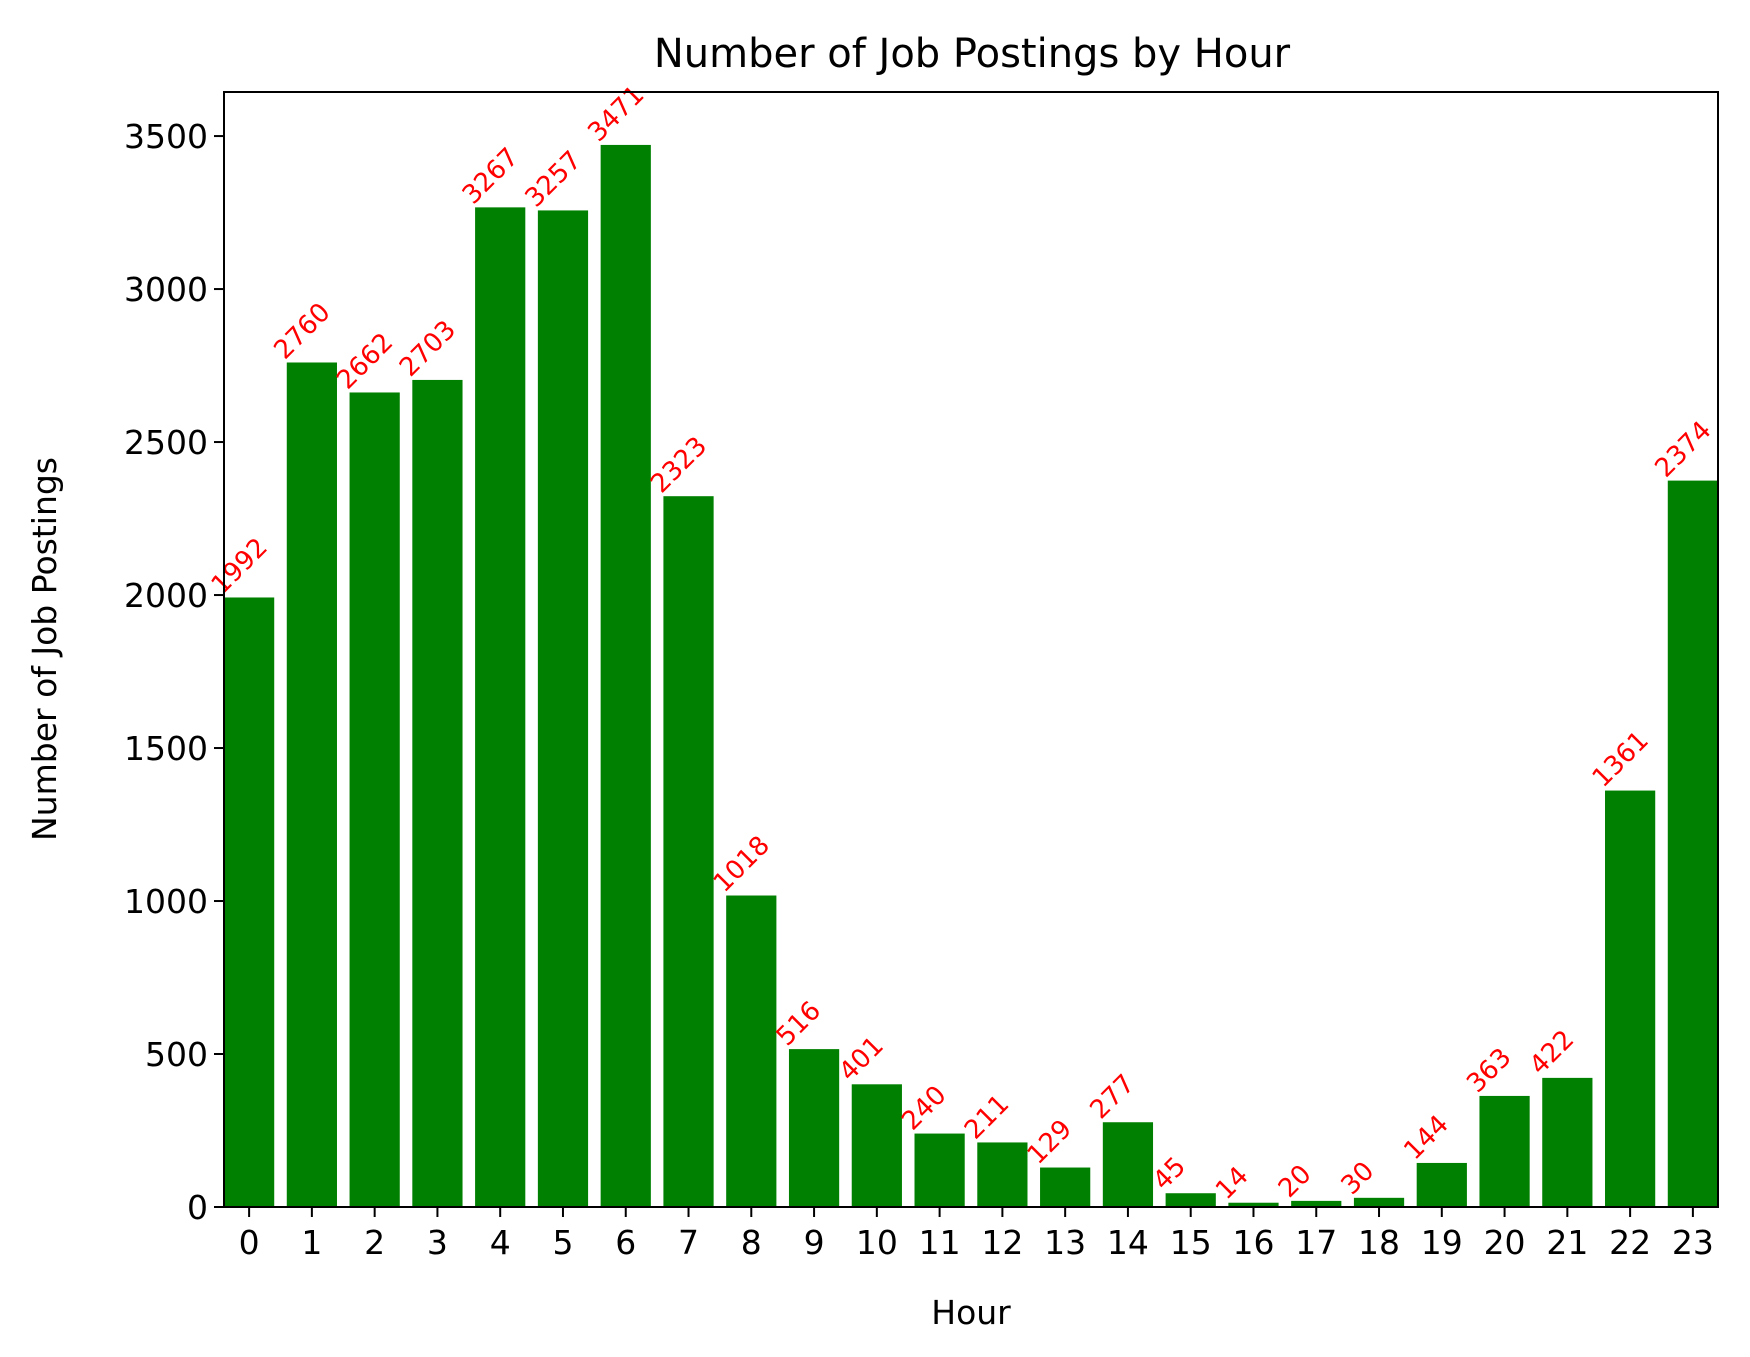 The width and height of the screenshot is (1750, 1357). I want to click on x-tick-label: 23, so click(1693, 1242).